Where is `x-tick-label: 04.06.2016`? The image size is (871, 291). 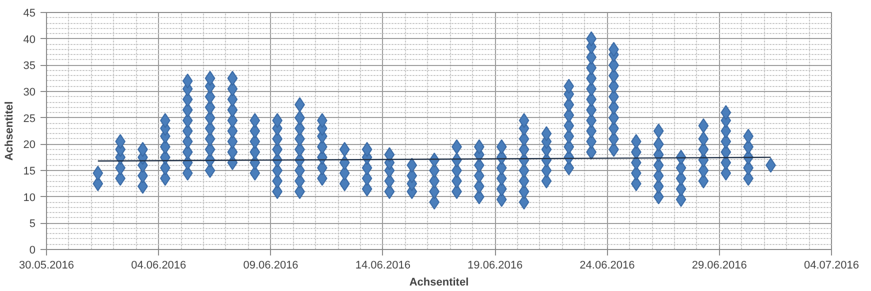 x-tick-label: 04.06.2016 is located at coordinates (158, 266).